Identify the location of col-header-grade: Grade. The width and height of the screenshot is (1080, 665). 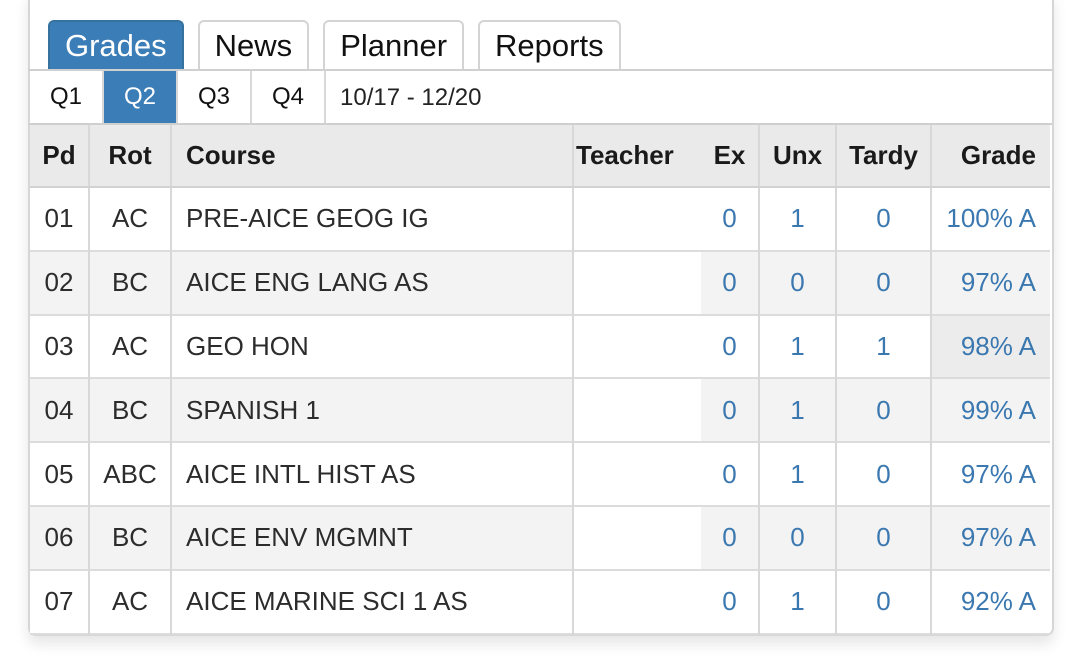
(990, 156).